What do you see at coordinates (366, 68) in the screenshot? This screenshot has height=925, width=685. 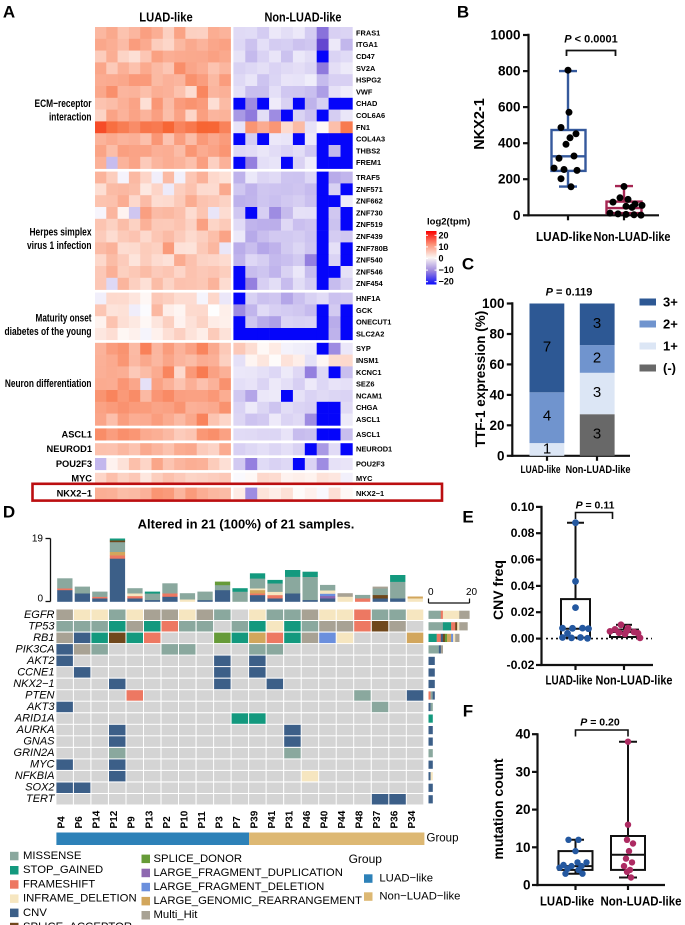 I see `svg-text: SV2A` at bounding box center [366, 68].